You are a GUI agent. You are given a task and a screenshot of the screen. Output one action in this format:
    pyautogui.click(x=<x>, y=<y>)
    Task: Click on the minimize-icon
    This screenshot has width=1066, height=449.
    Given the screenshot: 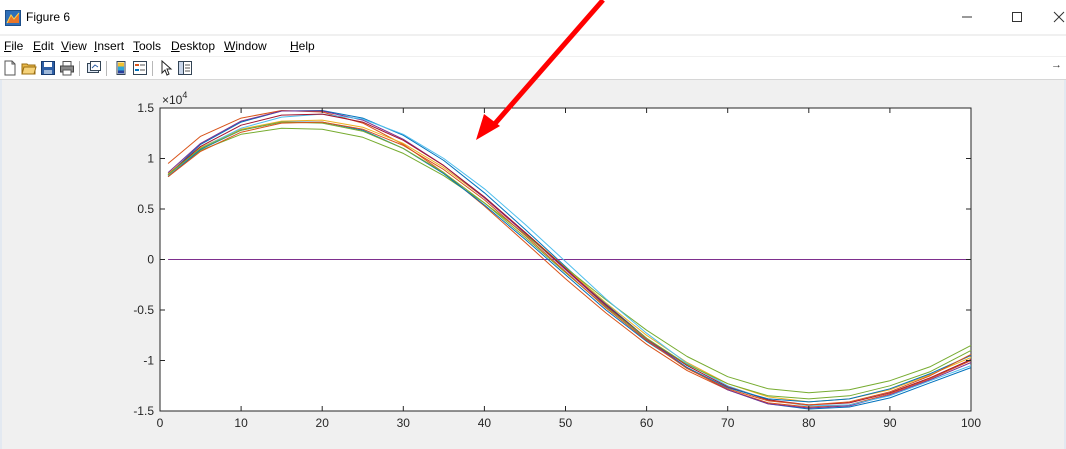 What is the action you would take?
    pyautogui.click(x=967, y=17)
    